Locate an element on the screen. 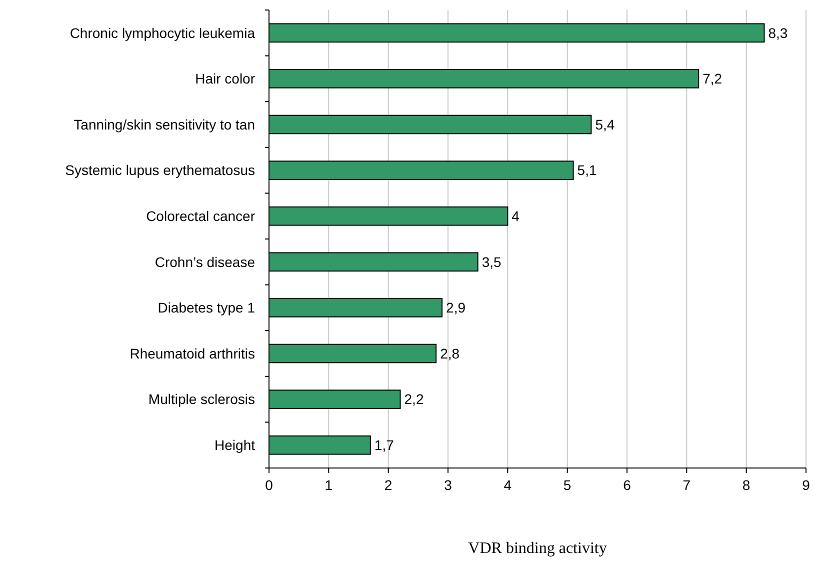  y-tick-label: Multiple sclerosis is located at coordinates (201, 399).